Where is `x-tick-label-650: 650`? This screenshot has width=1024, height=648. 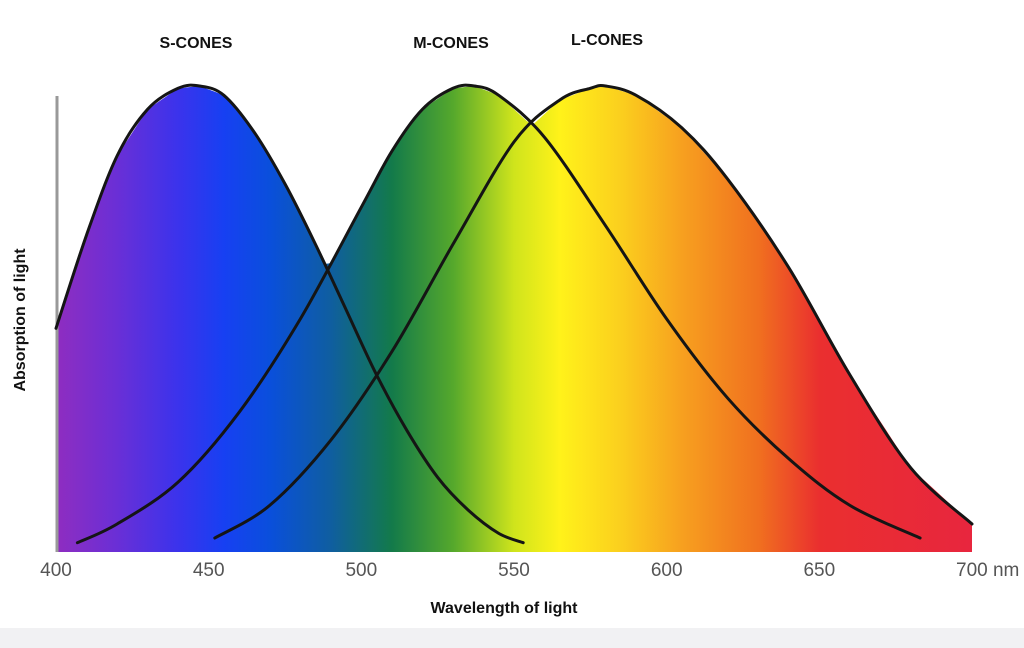
x-tick-label-650: 650 is located at coordinates (819, 570).